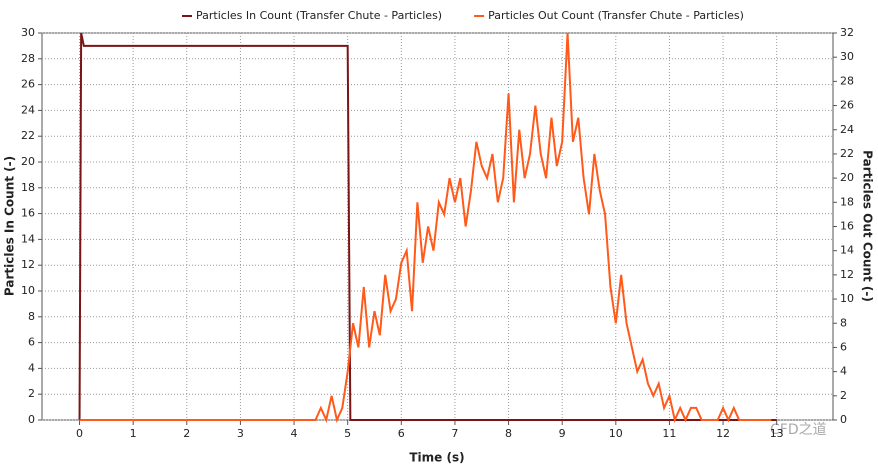 The width and height of the screenshot is (878, 466). Describe the element at coordinates (847, 153) in the screenshot. I see `y2-tick-label: 22` at that location.